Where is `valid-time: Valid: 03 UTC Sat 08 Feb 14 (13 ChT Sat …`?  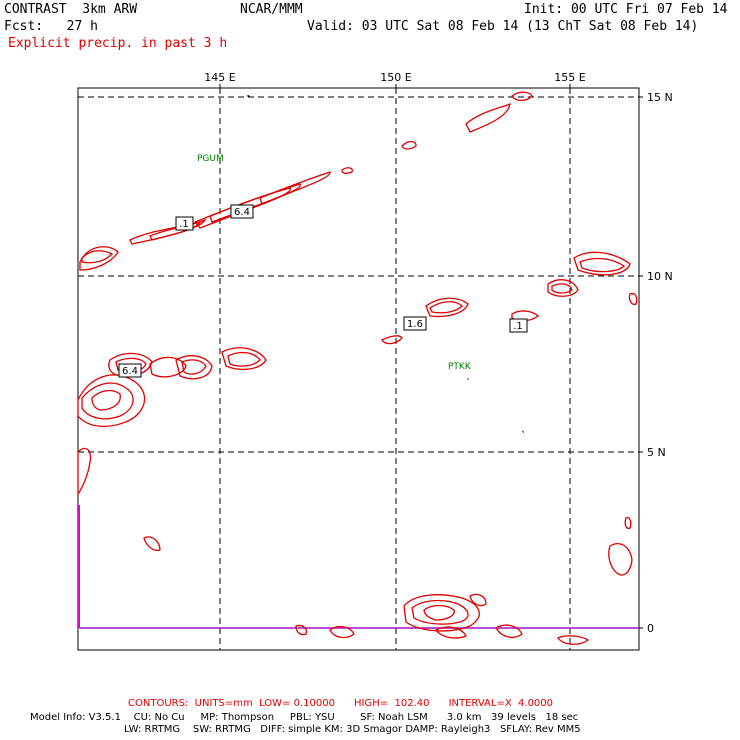 valid-time: Valid: 03 UTC Sat 08 Feb 14 (13 ChT Sat … is located at coordinates (503, 26).